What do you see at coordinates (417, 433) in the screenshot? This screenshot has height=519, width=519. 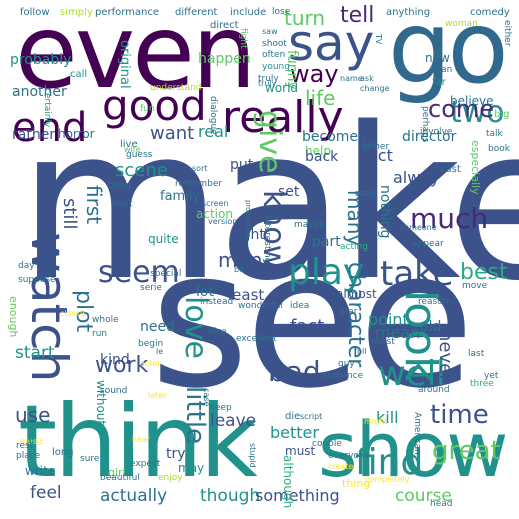 I see `word-american: American` at bounding box center [417, 433].